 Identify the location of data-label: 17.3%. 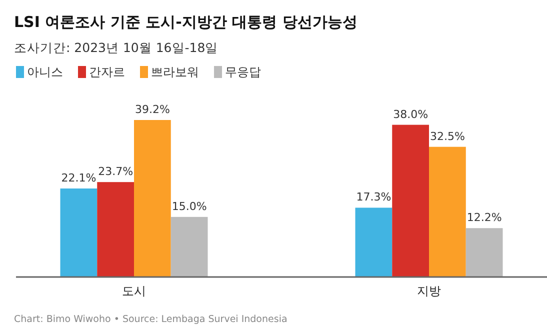
(374, 197).